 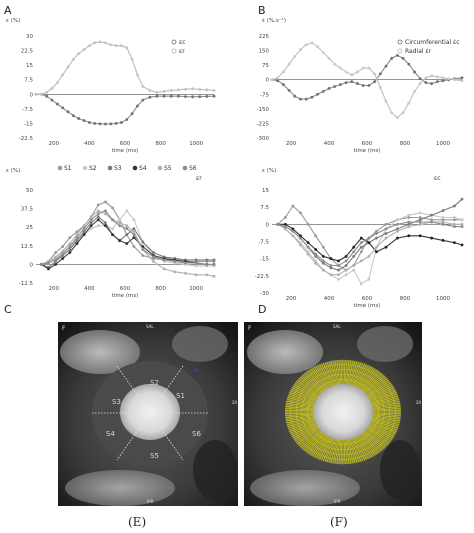 What do you see at coordinates (265, 191) in the screenshot?
I see `ytick-label: 15` at bounding box center [265, 191].